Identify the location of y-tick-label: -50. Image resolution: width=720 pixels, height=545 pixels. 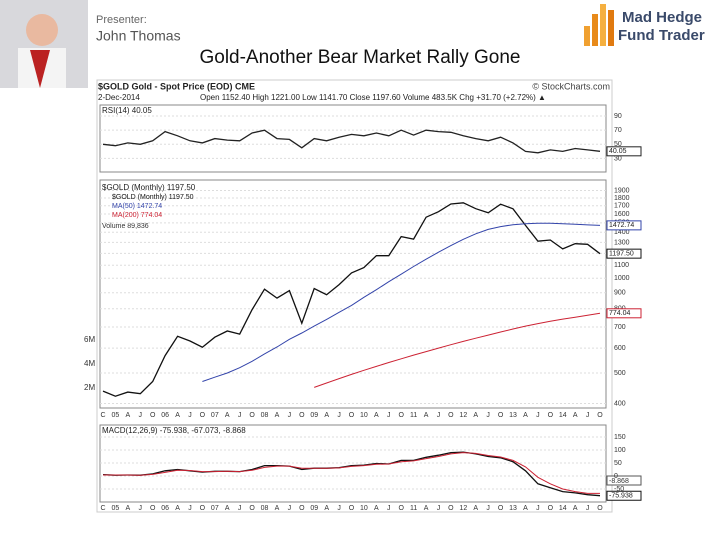
(619, 489).